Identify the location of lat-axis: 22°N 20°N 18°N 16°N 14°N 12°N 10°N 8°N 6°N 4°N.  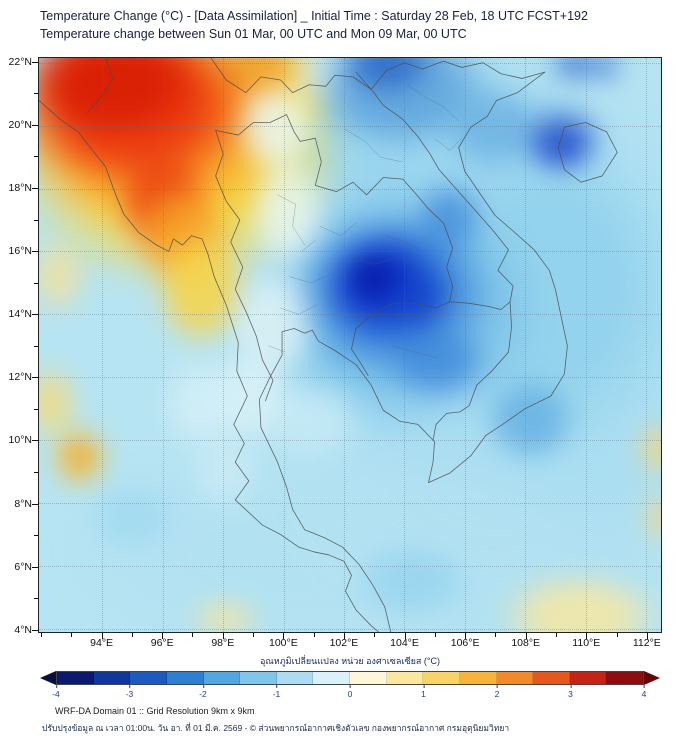
(17, 345).